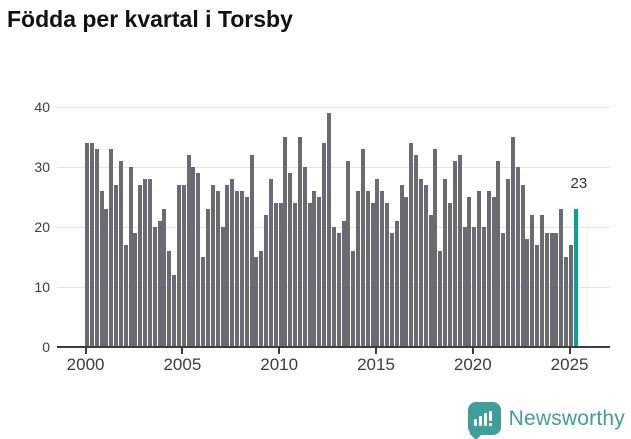 The height and width of the screenshot is (439, 631). What do you see at coordinates (42, 227) in the screenshot?
I see `y-axis-label: 20` at bounding box center [42, 227].